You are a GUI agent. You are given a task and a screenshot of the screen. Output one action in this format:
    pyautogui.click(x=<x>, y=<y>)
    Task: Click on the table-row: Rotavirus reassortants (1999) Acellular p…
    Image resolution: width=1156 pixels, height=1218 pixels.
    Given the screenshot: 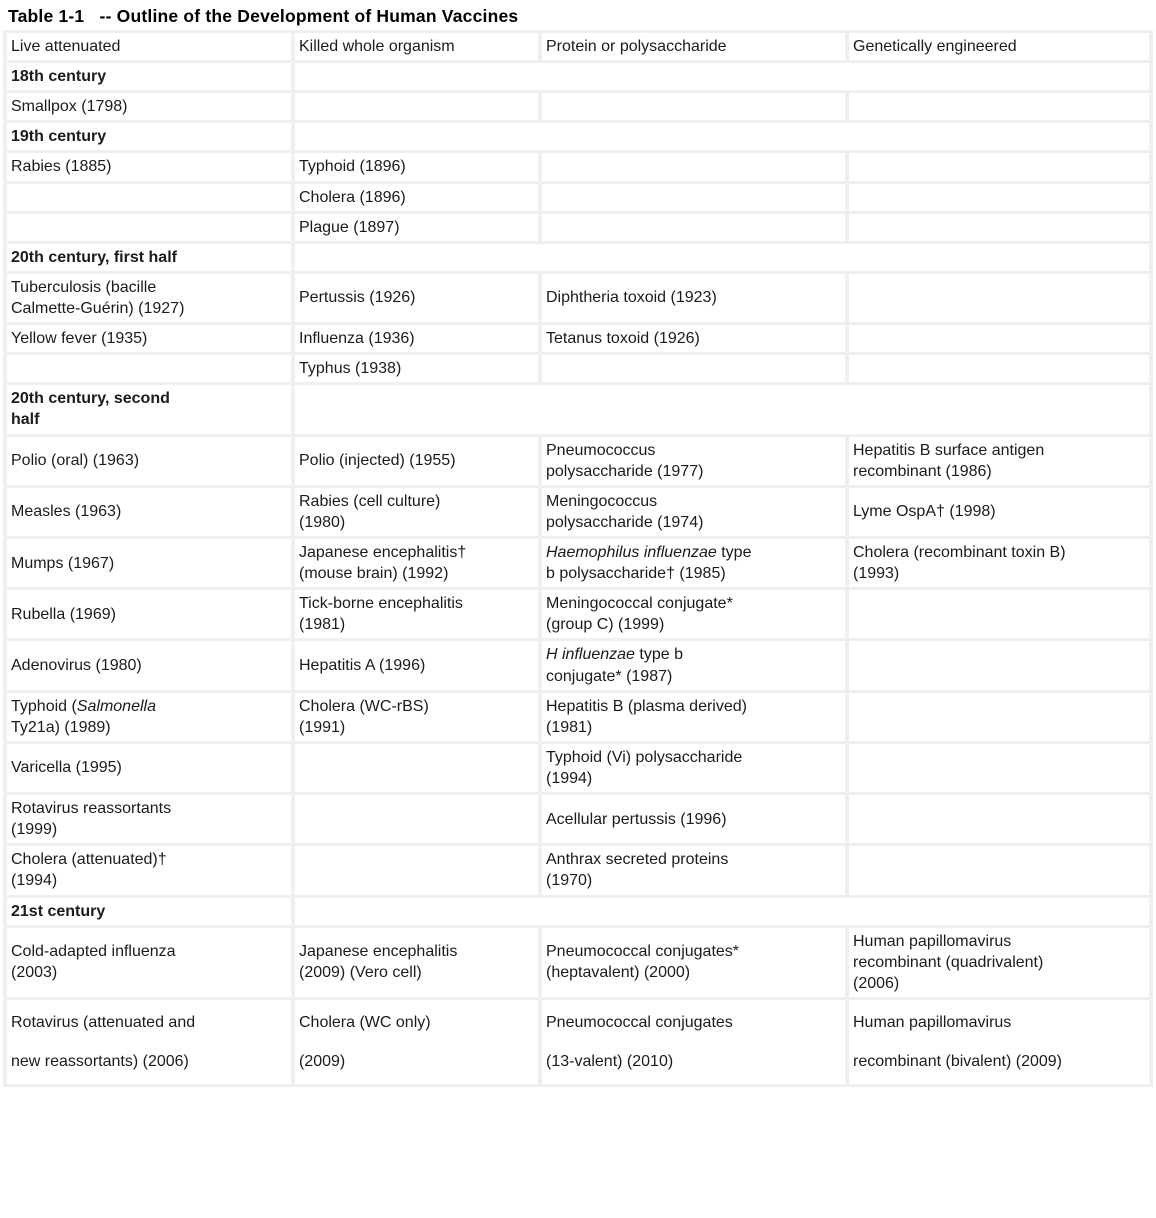 What is the action you would take?
    pyautogui.click(x=578, y=819)
    